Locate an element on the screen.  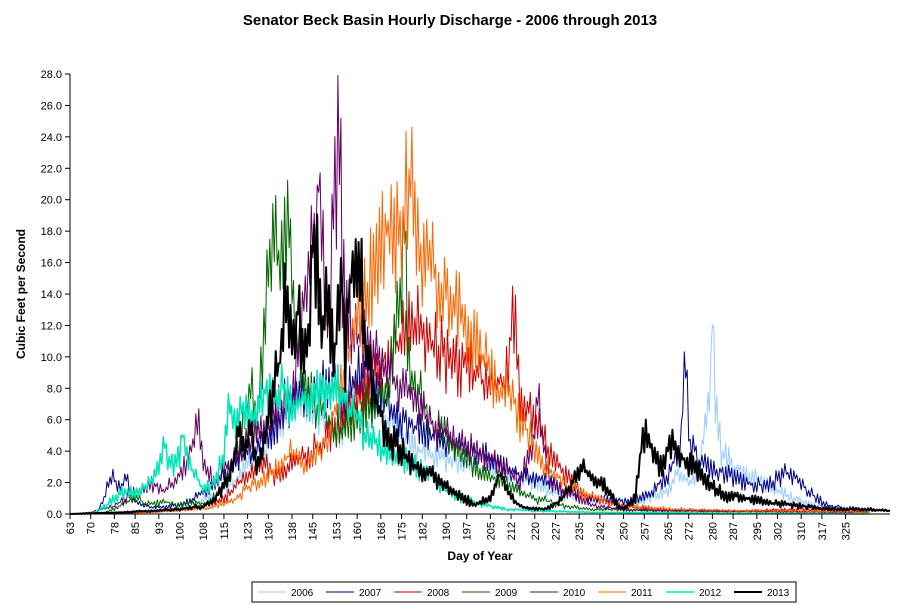
legend: 2006 2007 2008 2009 2010 2011 2012 2013 is located at coordinates (524, 592).